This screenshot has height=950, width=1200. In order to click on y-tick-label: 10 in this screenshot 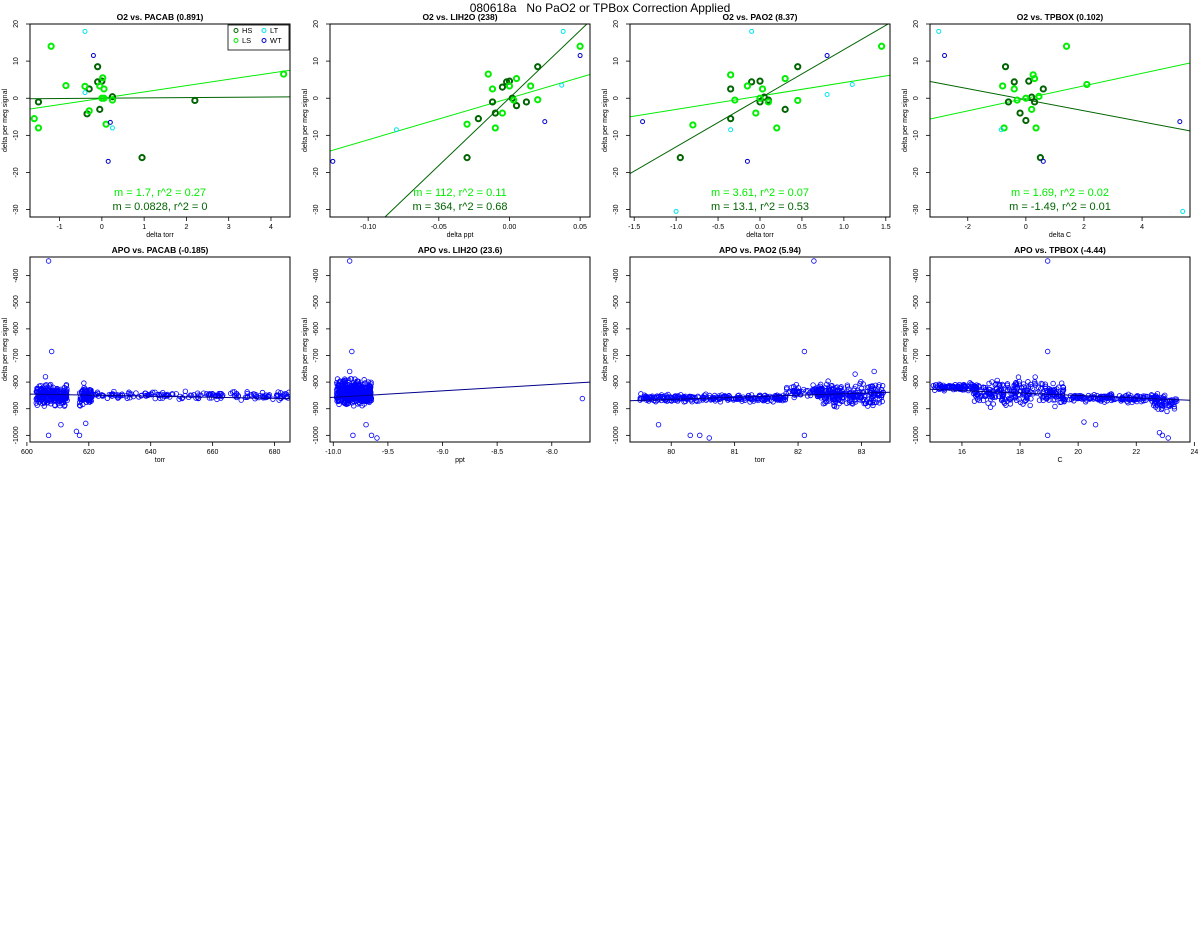, I will do `click(616, 61)`.